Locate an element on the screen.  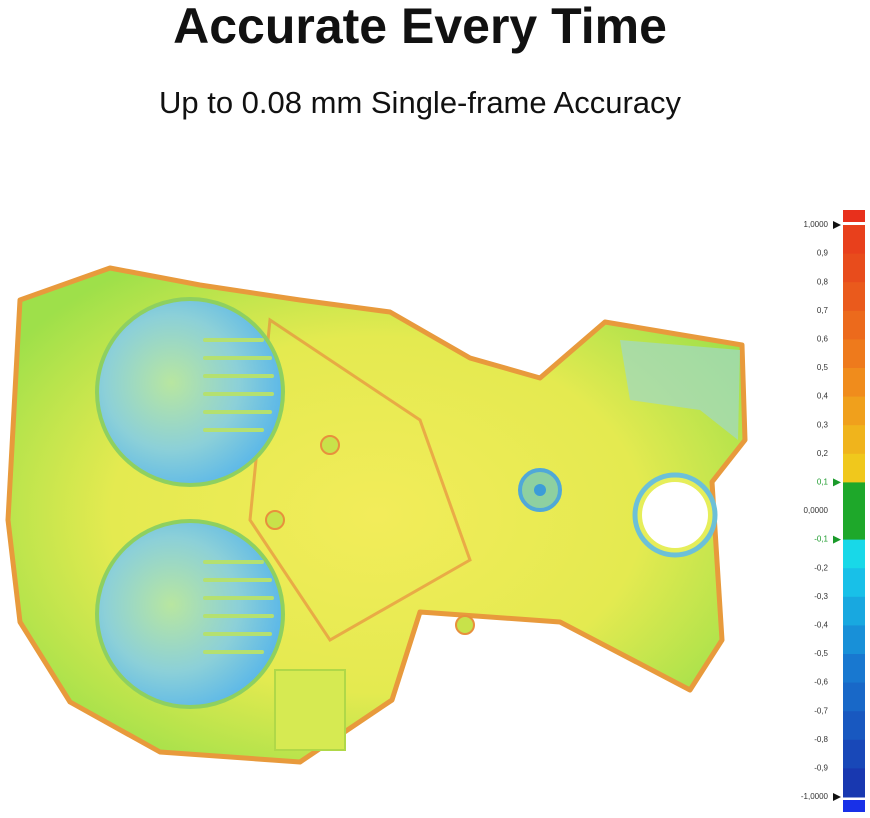
scale-label: 0,2 is located at coordinates (823, 453).